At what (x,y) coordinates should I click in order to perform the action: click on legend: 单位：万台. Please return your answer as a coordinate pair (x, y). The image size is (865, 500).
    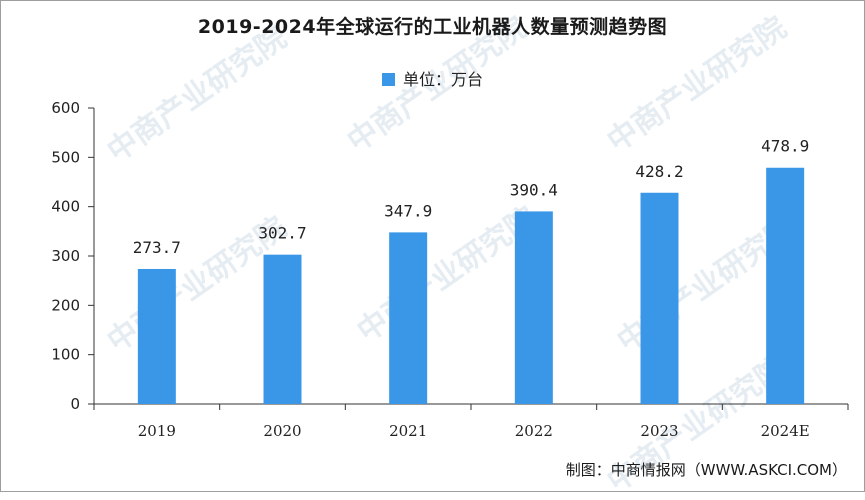
    Looking at the image, I should click on (432, 78).